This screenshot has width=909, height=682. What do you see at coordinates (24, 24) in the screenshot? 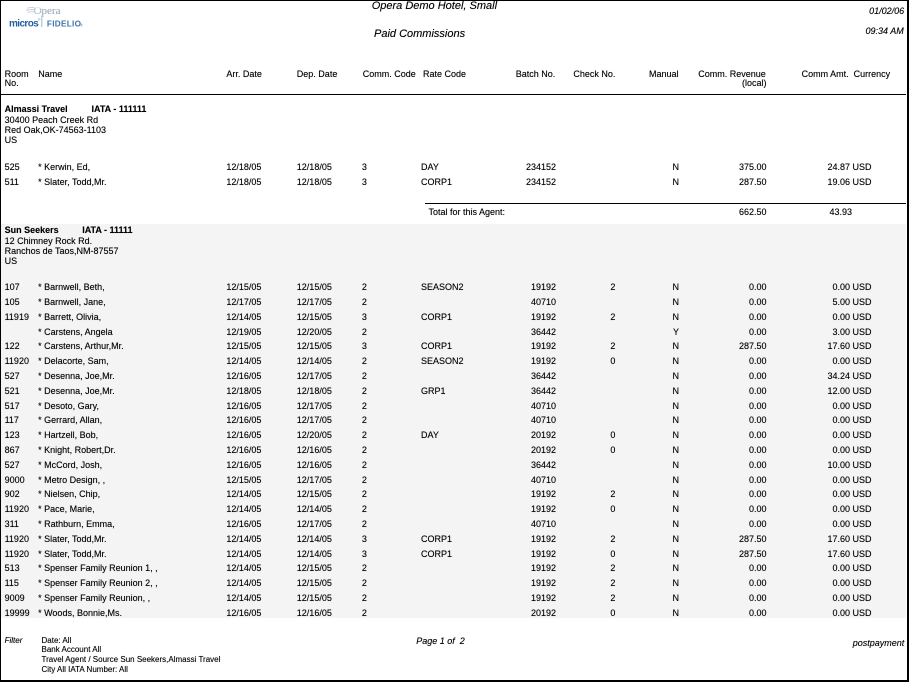
I see `svg-text: micros` at bounding box center [24, 24].